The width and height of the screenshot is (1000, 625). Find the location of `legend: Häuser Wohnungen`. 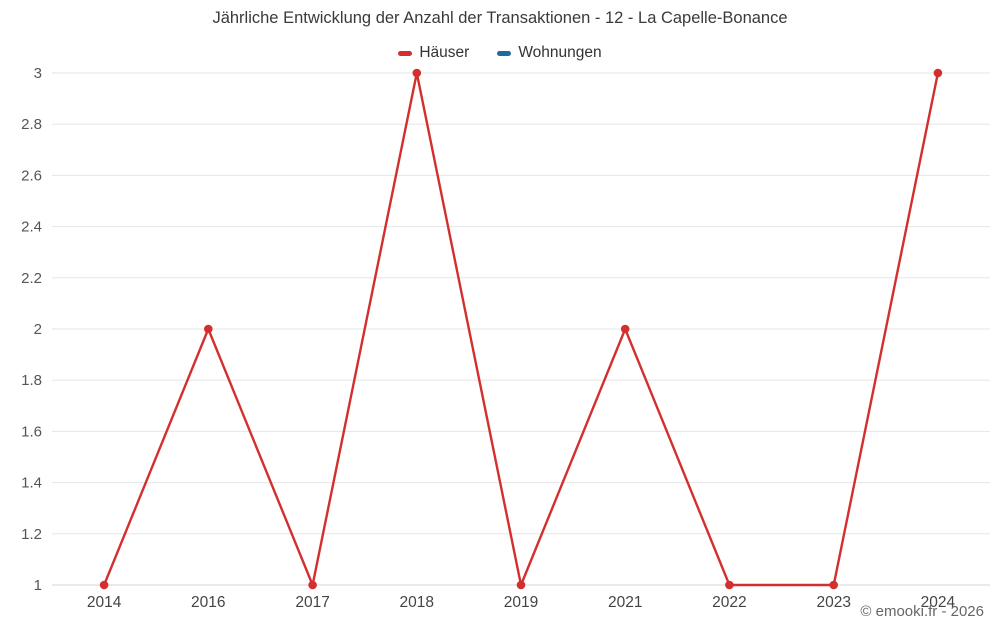

legend: Häuser Wohnungen is located at coordinates (500, 53).